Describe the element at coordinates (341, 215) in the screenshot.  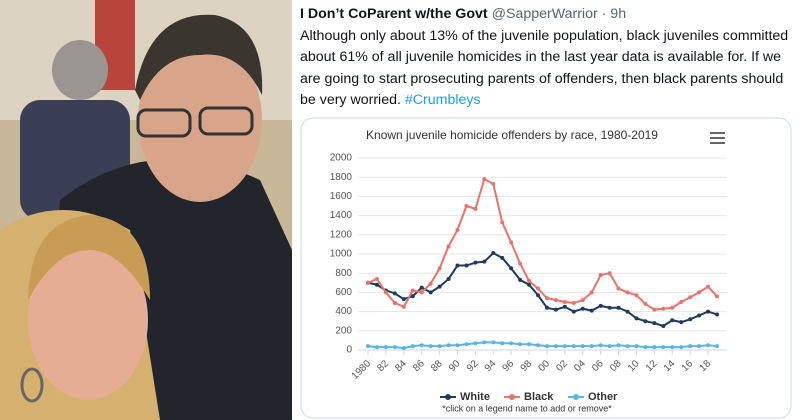
I see `y-tick-label: 1400` at that location.